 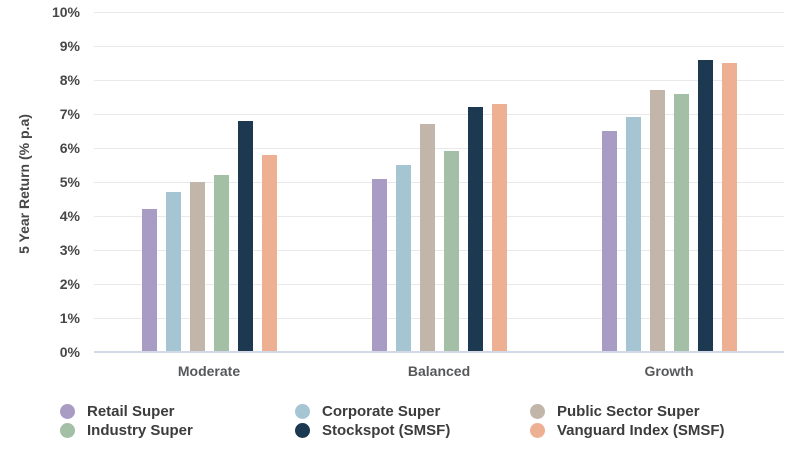 I want to click on y-tick-label: 2%, so click(x=69, y=284).